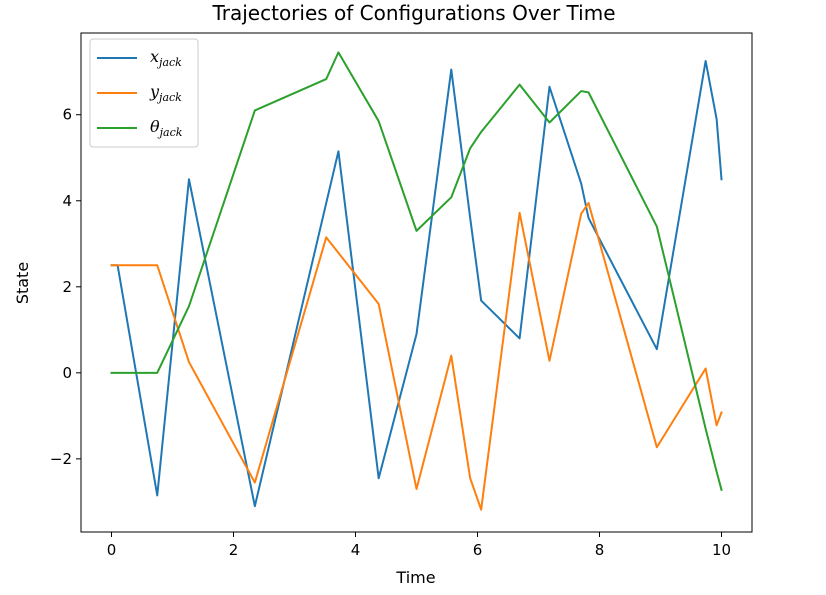 The image size is (826, 595). I want to click on y-axis-label: State, so click(22, 283).